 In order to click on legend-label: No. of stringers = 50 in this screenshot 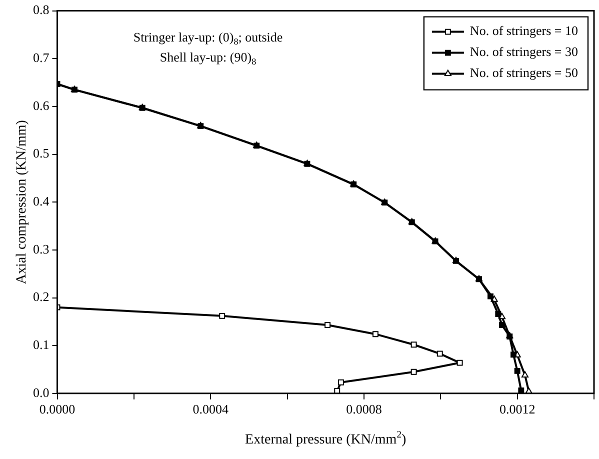, I will do `click(524, 72)`.